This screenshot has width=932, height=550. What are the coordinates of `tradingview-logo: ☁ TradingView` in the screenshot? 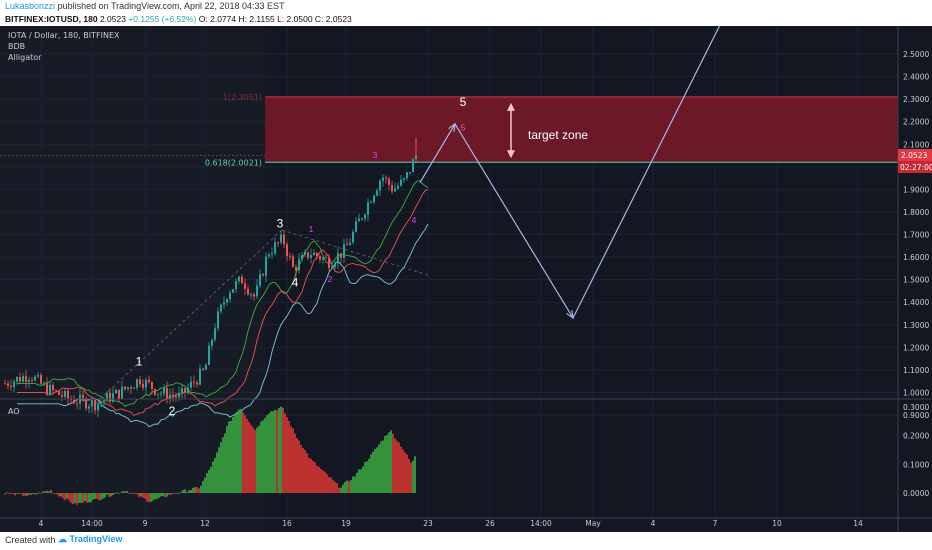 It's located at (90, 539).